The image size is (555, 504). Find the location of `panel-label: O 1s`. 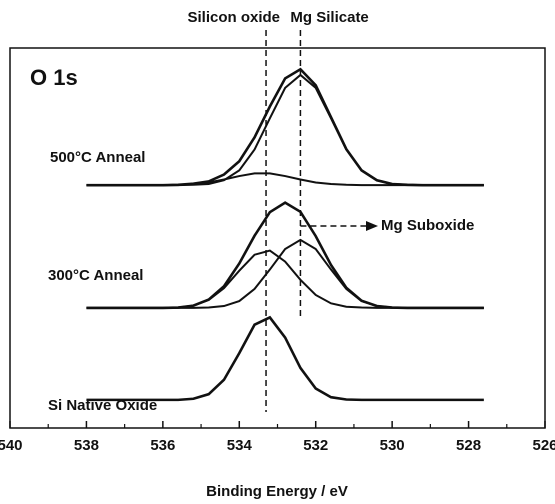

panel-label: O 1s is located at coordinates (54, 77).